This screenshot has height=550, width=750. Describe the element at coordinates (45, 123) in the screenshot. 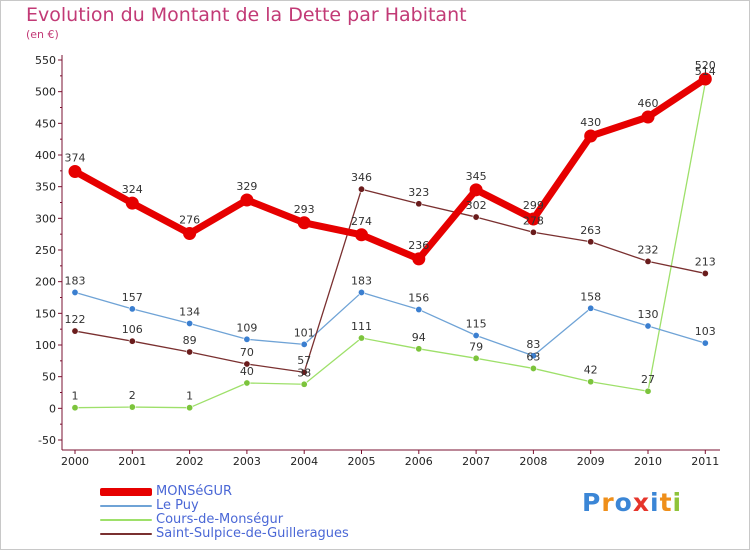

I see `y-tick-label: 450` at that location.